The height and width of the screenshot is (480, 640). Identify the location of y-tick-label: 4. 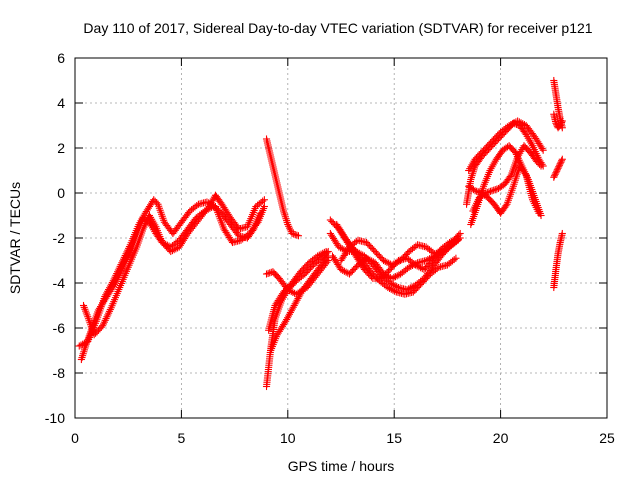
(61, 103).